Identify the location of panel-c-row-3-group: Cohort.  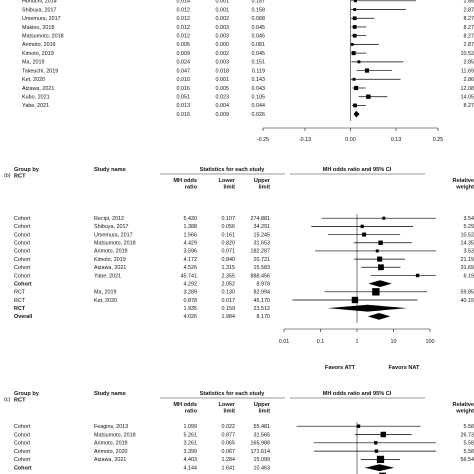
(22, 452).